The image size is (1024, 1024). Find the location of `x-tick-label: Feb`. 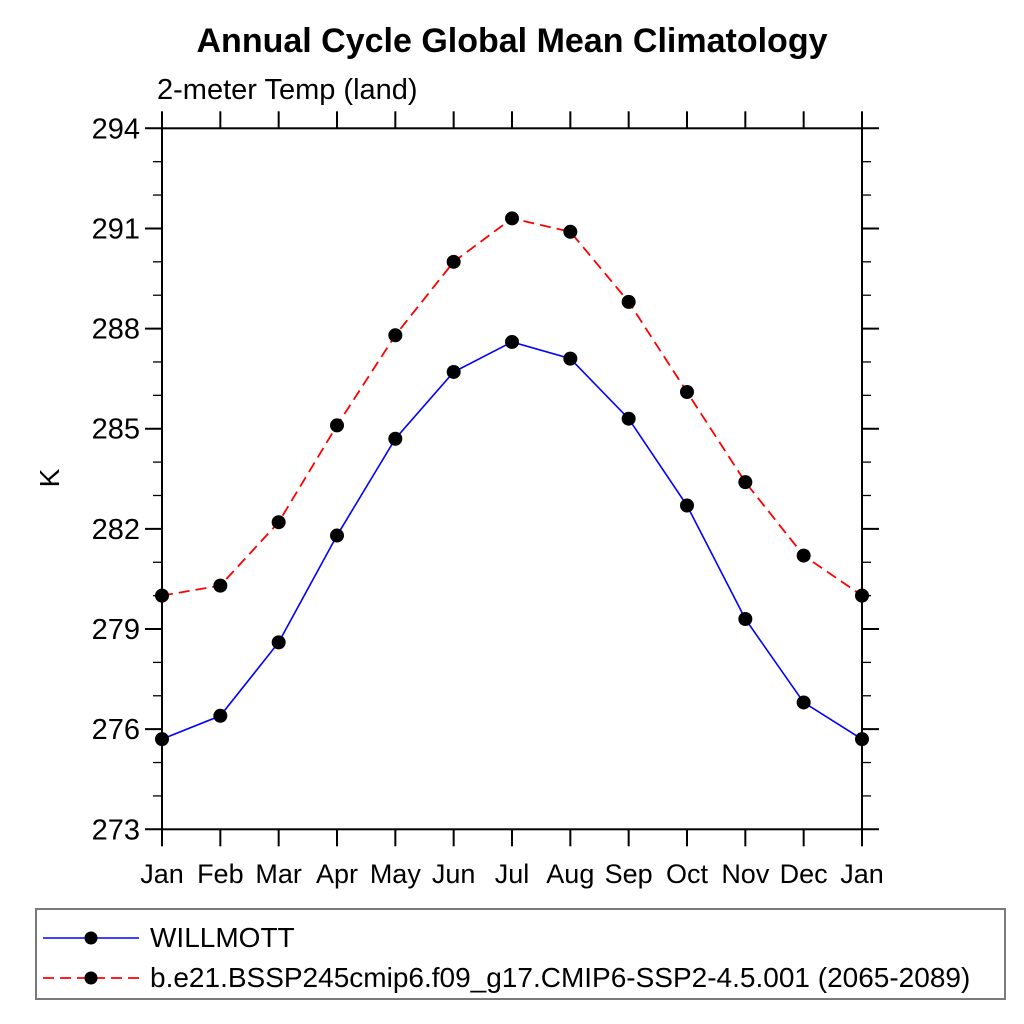

x-tick-label: Feb is located at coordinates (220, 874).